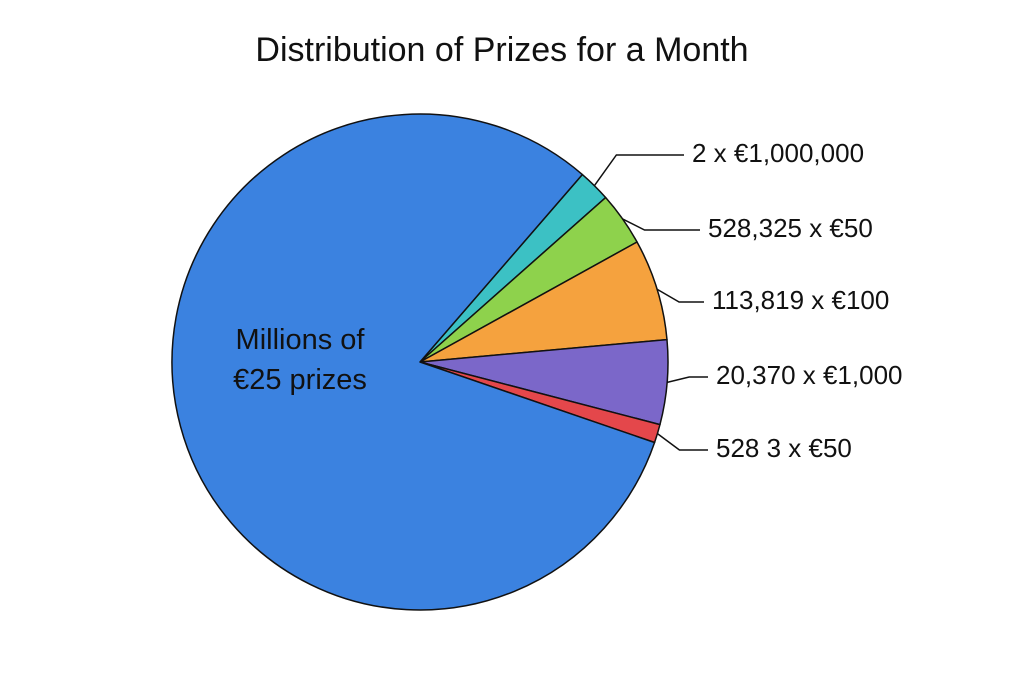 The height and width of the screenshot is (683, 1024). Describe the element at coordinates (809, 375) in the screenshot. I see `slice-label: 20,370 x €1,000` at that location.